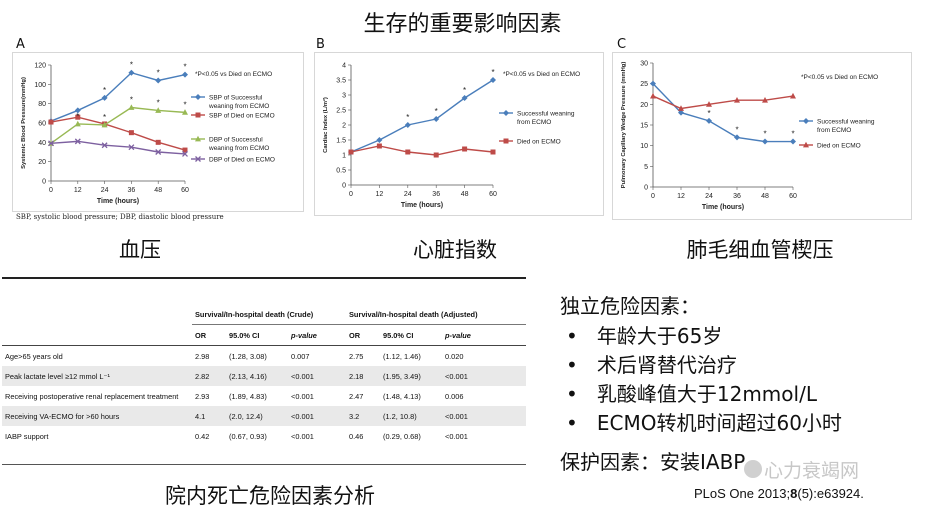 This screenshot has height=512, width=925. What do you see at coordinates (760, 250) in the screenshot?
I see `panel-c-caption: 肺毛细血管楔压` at bounding box center [760, 250].